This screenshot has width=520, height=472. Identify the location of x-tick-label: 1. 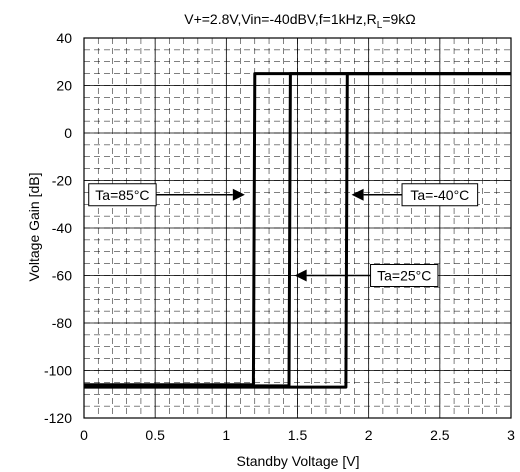
(226, 435).